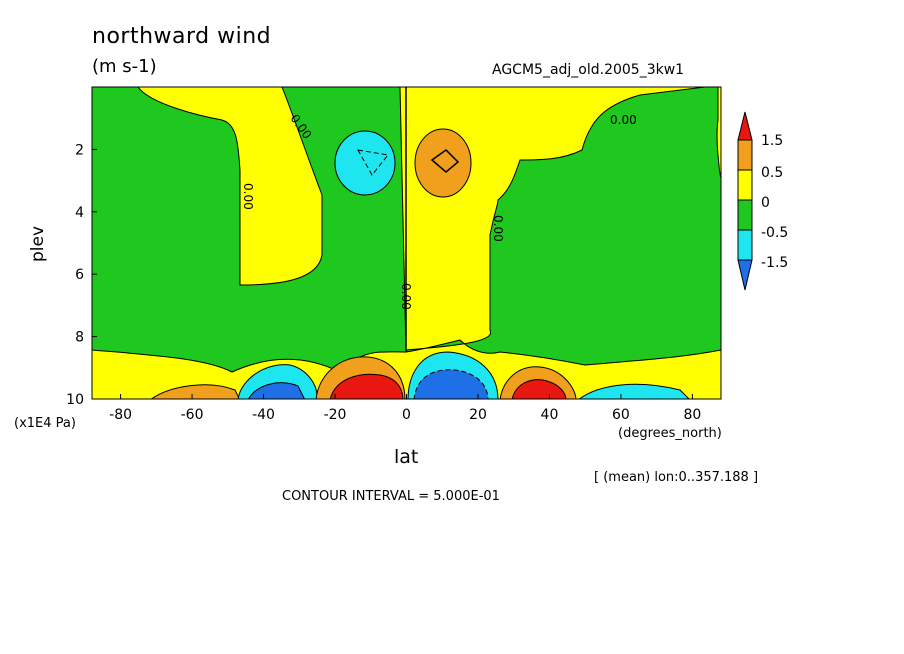 This screenshot has width=904, height=654. I want to click on x-tick-label: 20, so click(478, 415).